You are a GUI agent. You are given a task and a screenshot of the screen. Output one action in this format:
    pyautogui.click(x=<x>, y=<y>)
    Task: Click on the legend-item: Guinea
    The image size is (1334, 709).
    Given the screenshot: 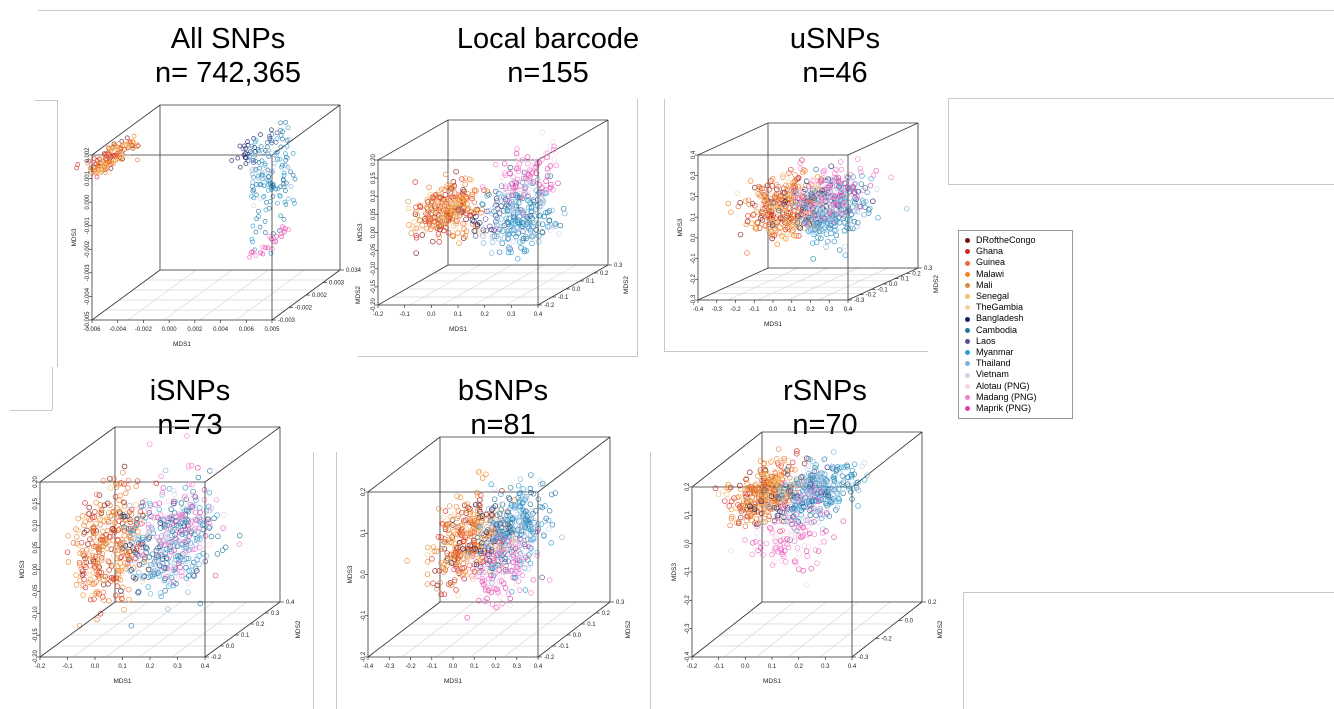 What is the action you would take?
    pyautogui.click(x=1016, y=262)
    